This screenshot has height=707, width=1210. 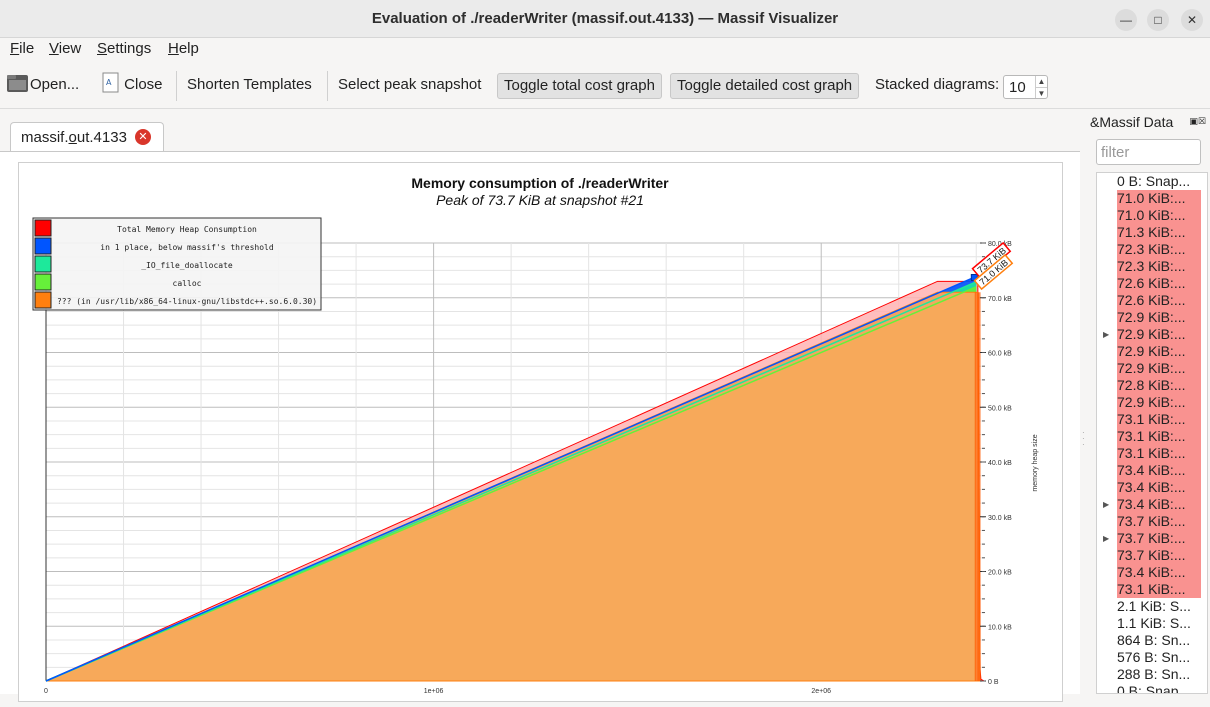 I want to click on x-tick-label: 0, so click(x=46, y=691).